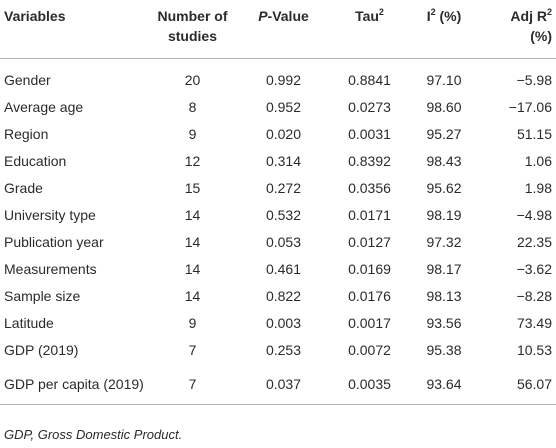 The image size is (556, 448). Describe the element at coordinates (369, 269) in the screenshot. I see `table-cell: 0.0169` at that location.